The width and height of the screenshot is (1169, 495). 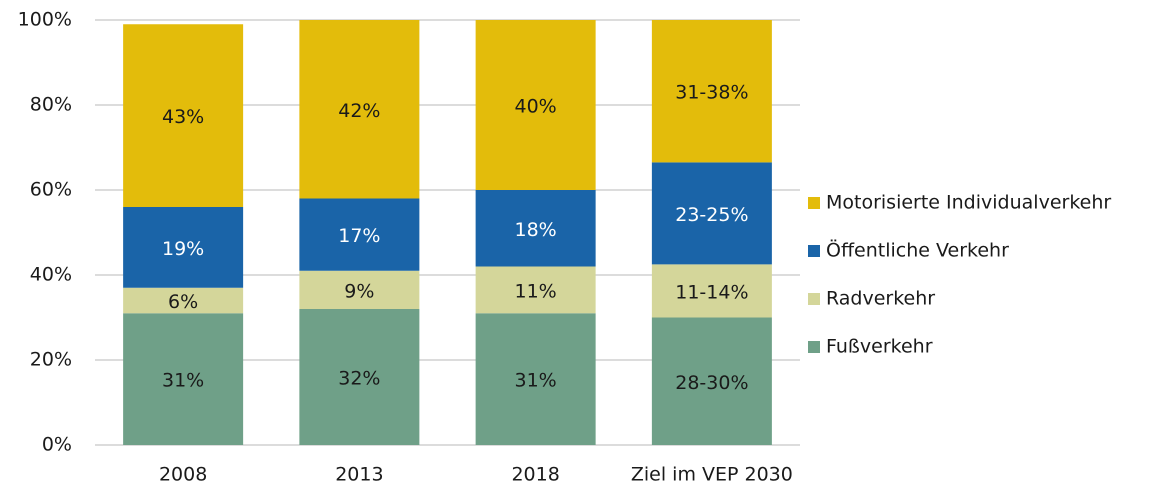 I want to click on value-label: 9%, so click(x=359, y=291).